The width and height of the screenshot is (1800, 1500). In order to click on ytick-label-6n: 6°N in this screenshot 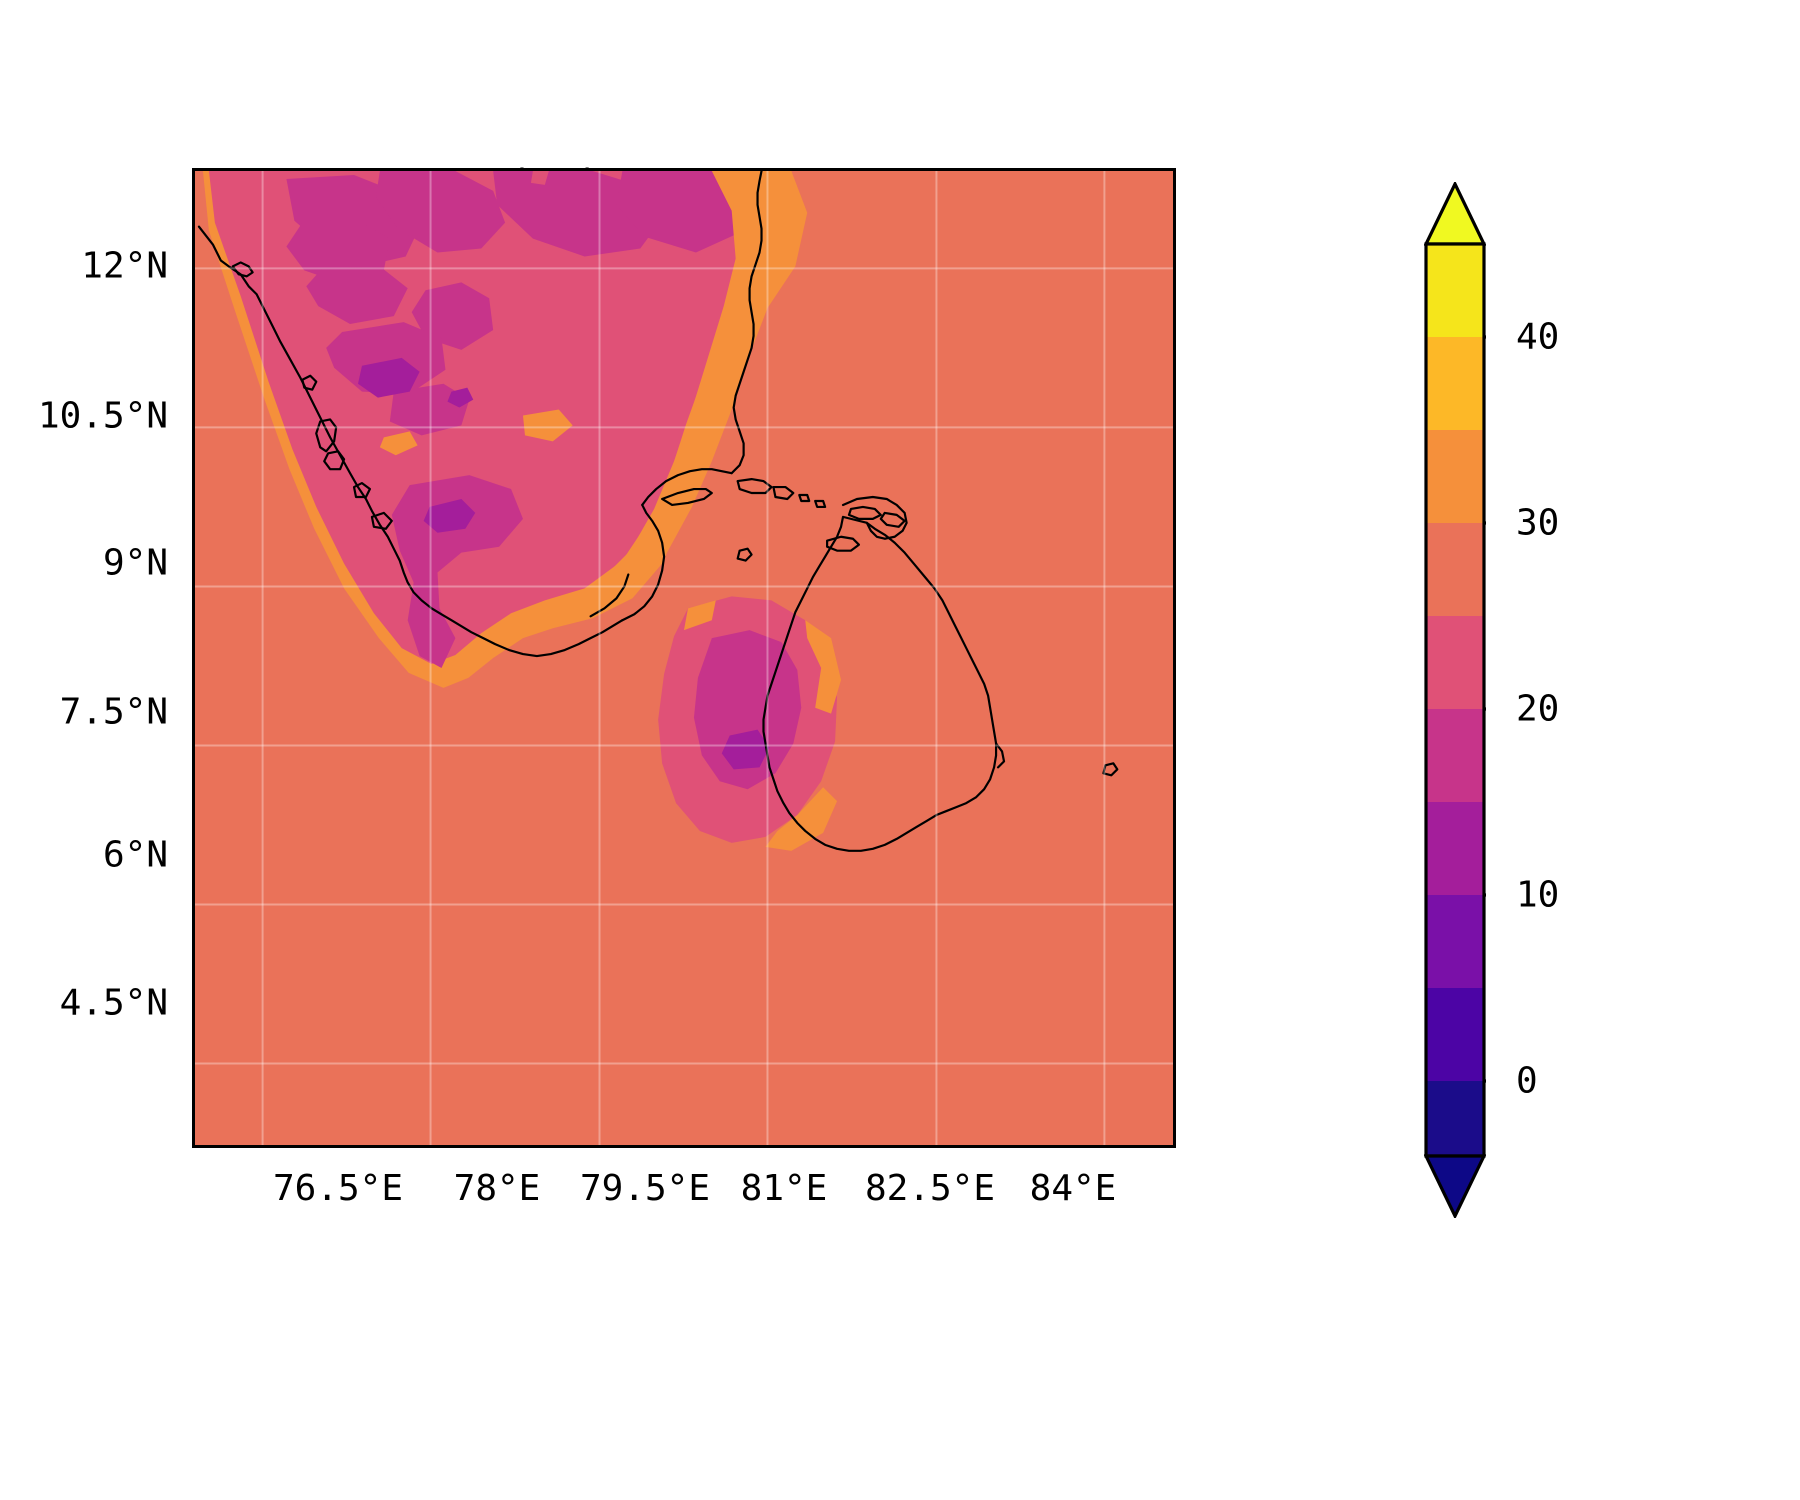, I will do `click(135, 855)`.